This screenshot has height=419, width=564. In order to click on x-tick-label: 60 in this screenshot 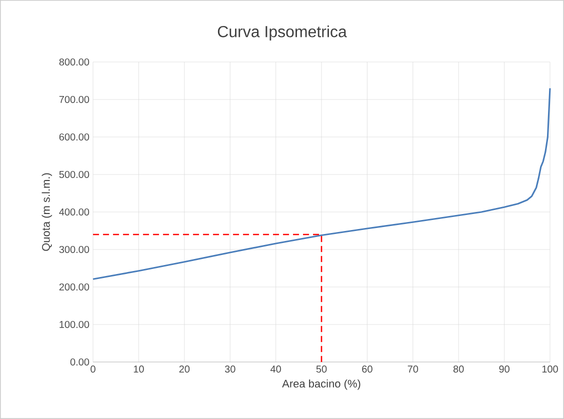, I will do `click(367, 369)`.